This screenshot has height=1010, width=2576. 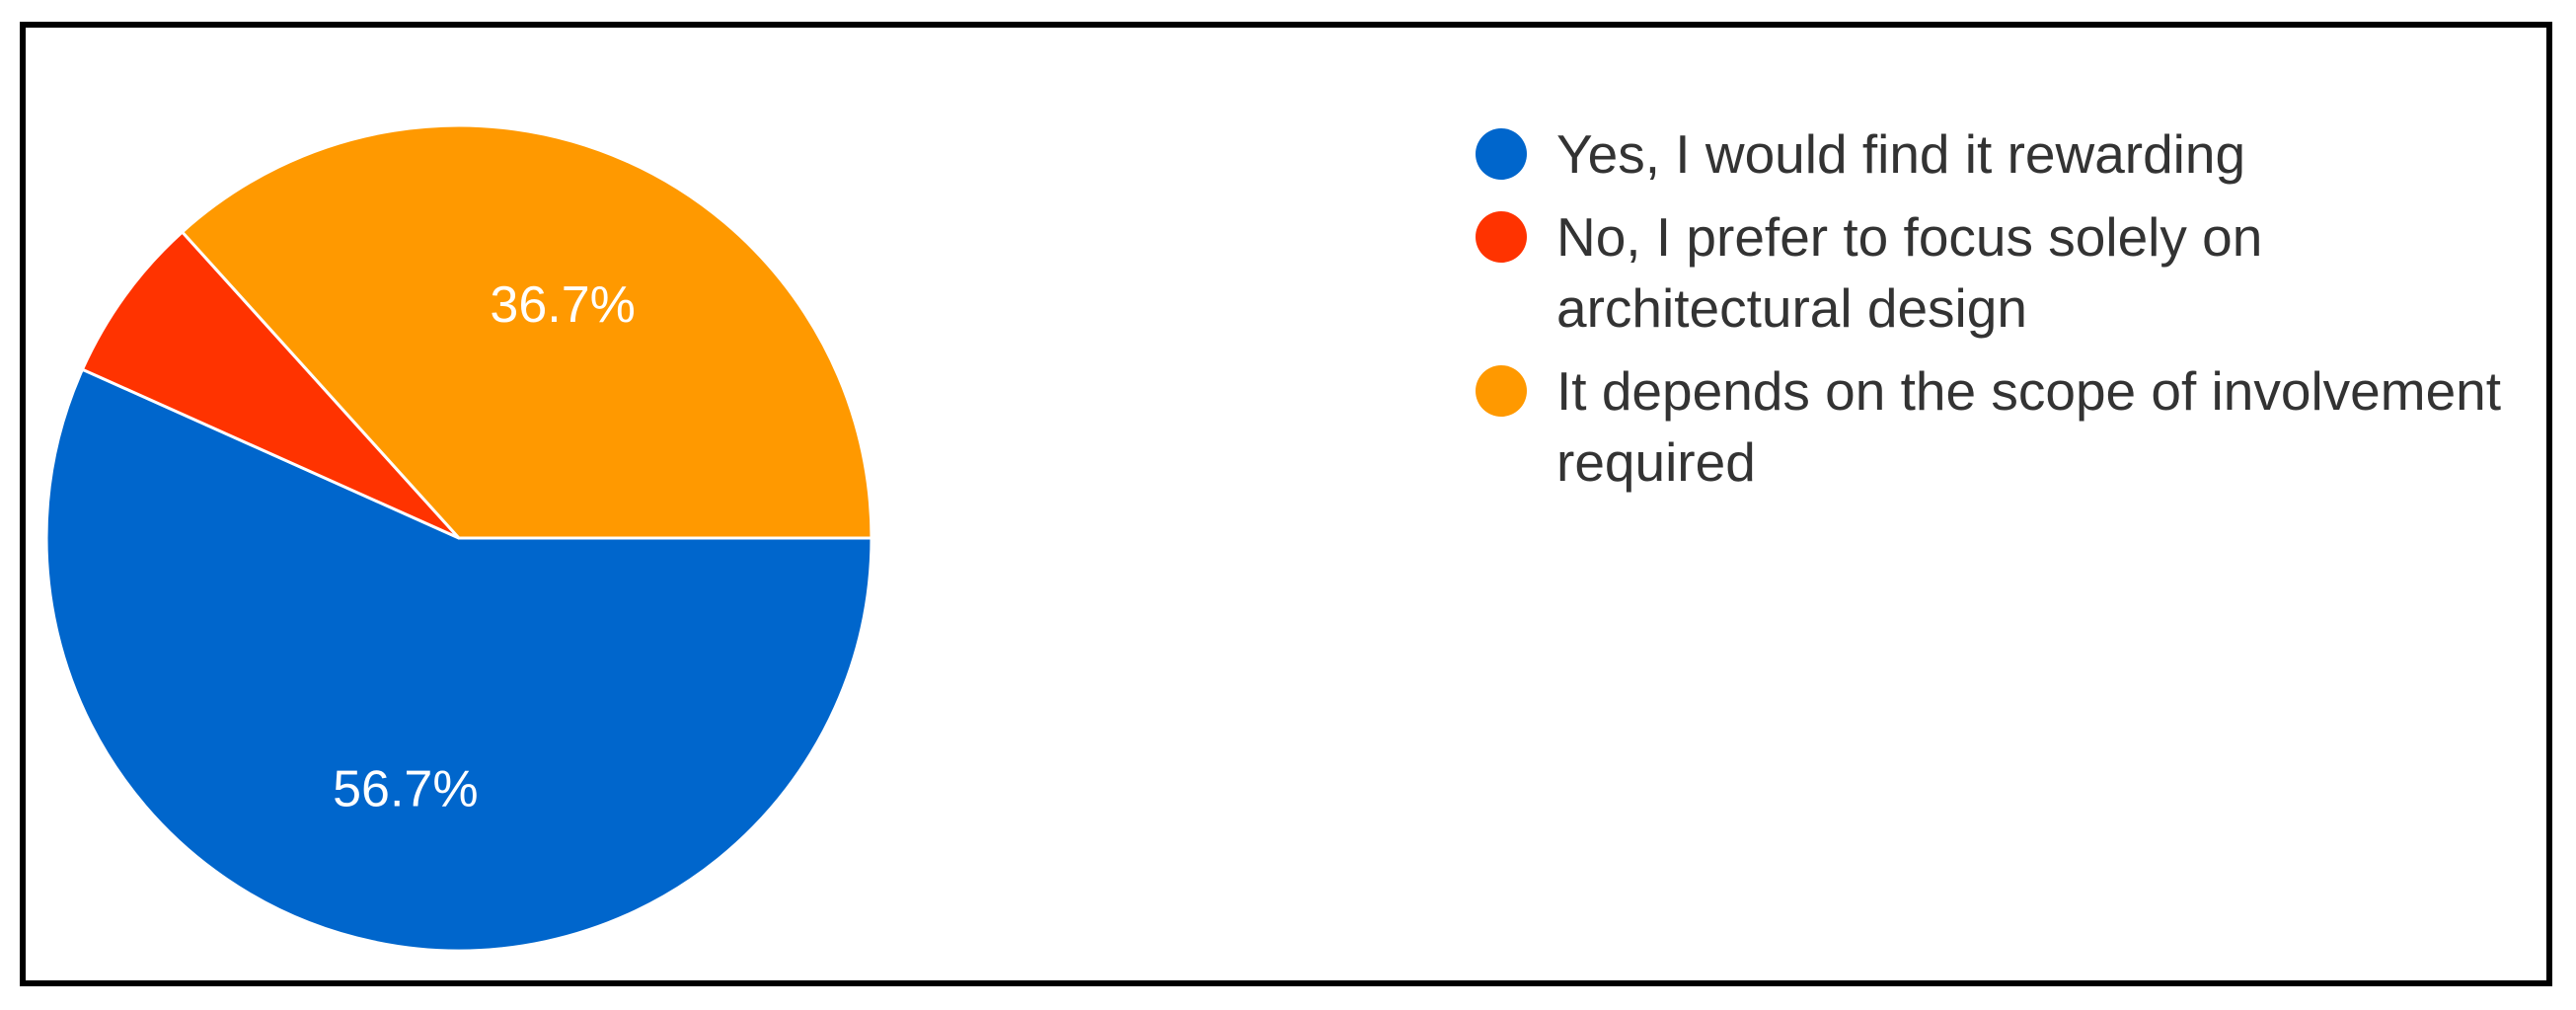 I want to click on legend-swatch-no, so click(x=1501, y=237).